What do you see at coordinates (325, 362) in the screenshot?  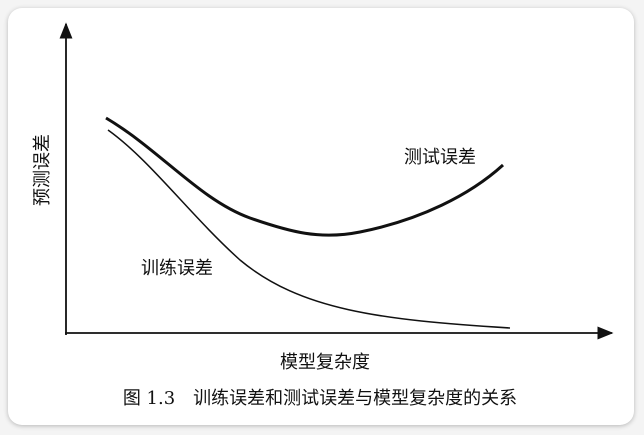 I see `x-axis-label: 模型复杂度` at bounding box center [325, 362].